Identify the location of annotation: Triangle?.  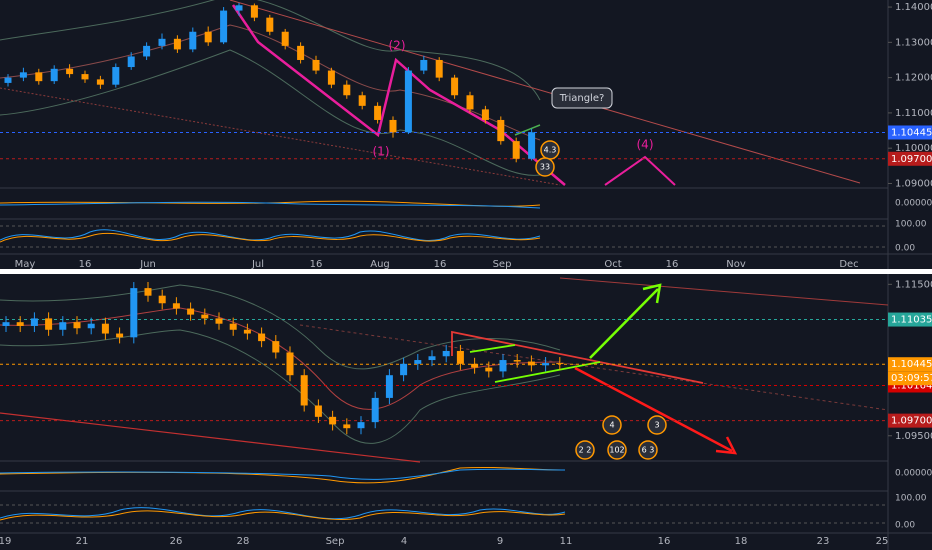
(582, 98).